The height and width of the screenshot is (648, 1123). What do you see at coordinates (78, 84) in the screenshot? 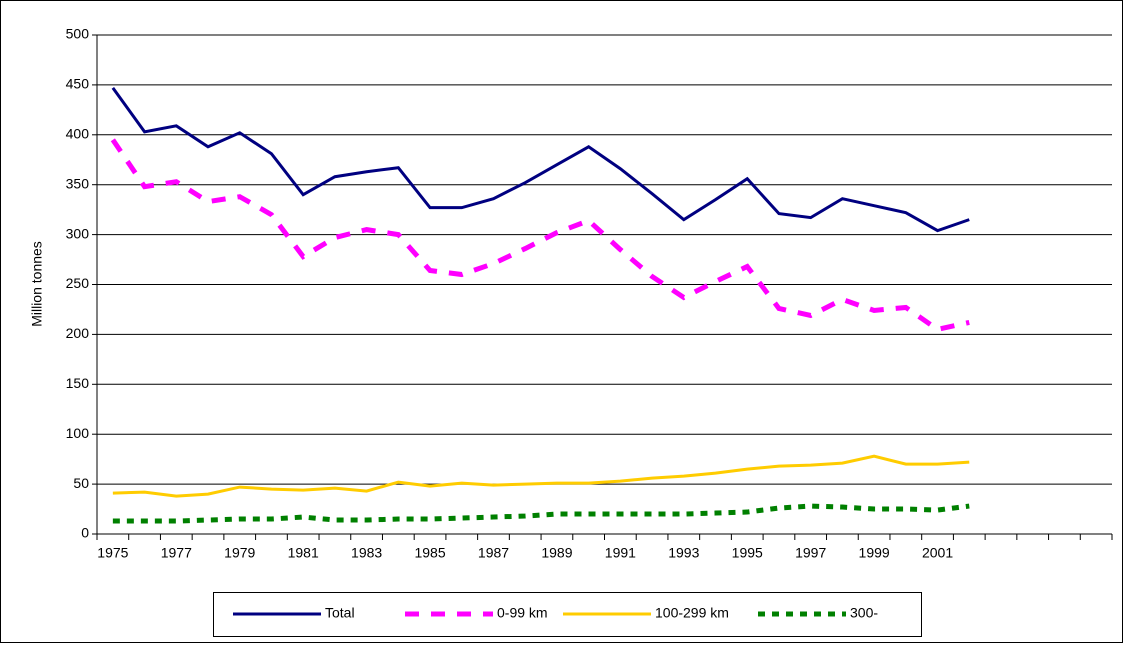
I see `y-tick-label: 450` at bounding box center [78, 84].